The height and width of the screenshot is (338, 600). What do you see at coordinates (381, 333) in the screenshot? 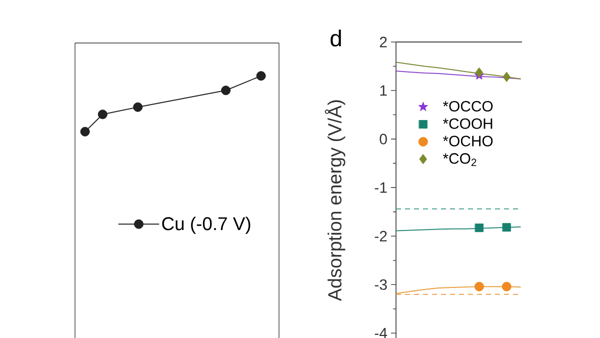
I see `y-tick-label: -4` at bounding box center [381, 333].